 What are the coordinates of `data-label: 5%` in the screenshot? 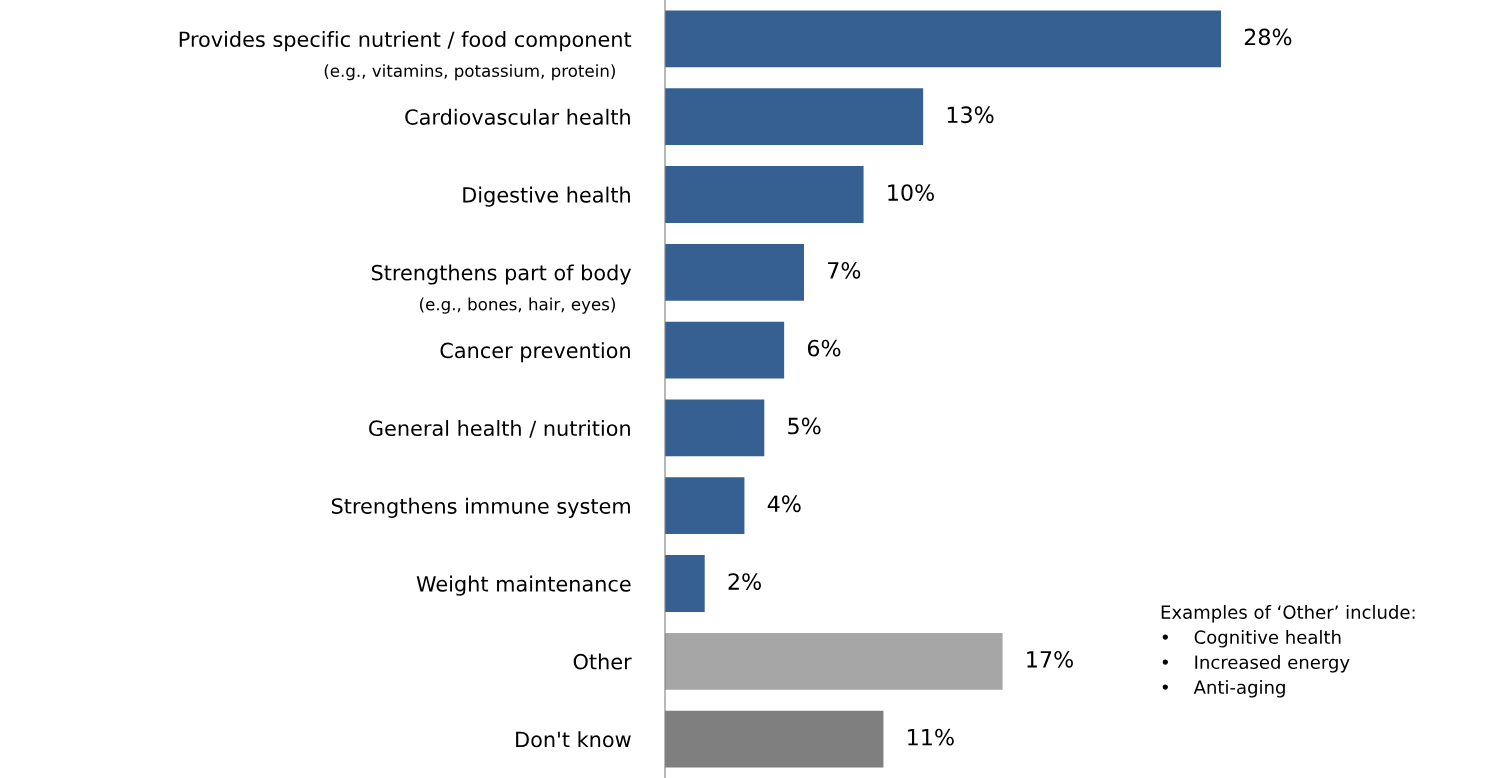 It's located at (804, 426).